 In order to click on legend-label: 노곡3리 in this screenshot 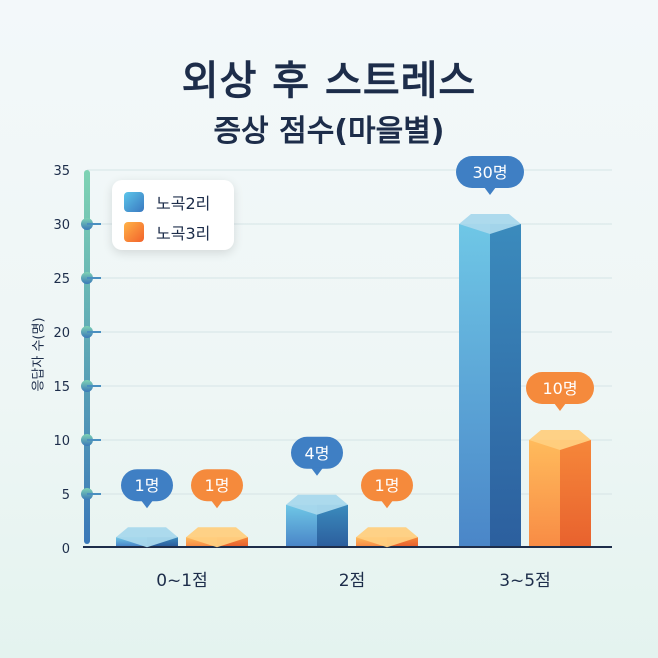, I will do `click(183, 233)`.